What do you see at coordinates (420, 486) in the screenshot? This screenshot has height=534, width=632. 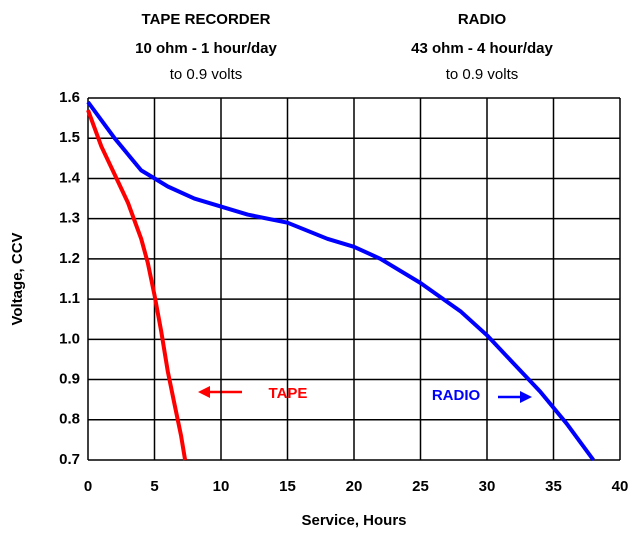 I see `x-tick-label: 25` at bounding box center [420, 486].